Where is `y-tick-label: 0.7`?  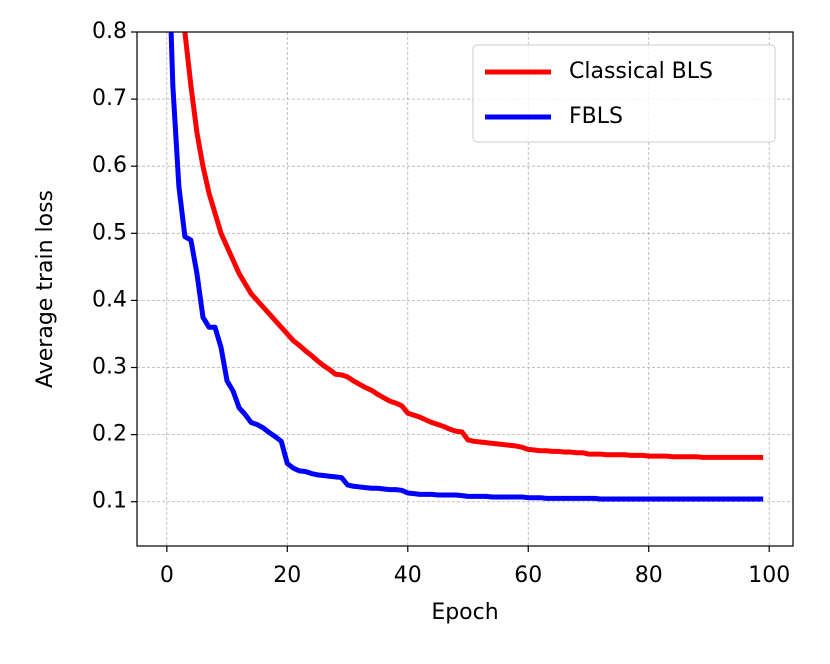 y-tick-label: 0.7 is located at coordinates (109, 98).